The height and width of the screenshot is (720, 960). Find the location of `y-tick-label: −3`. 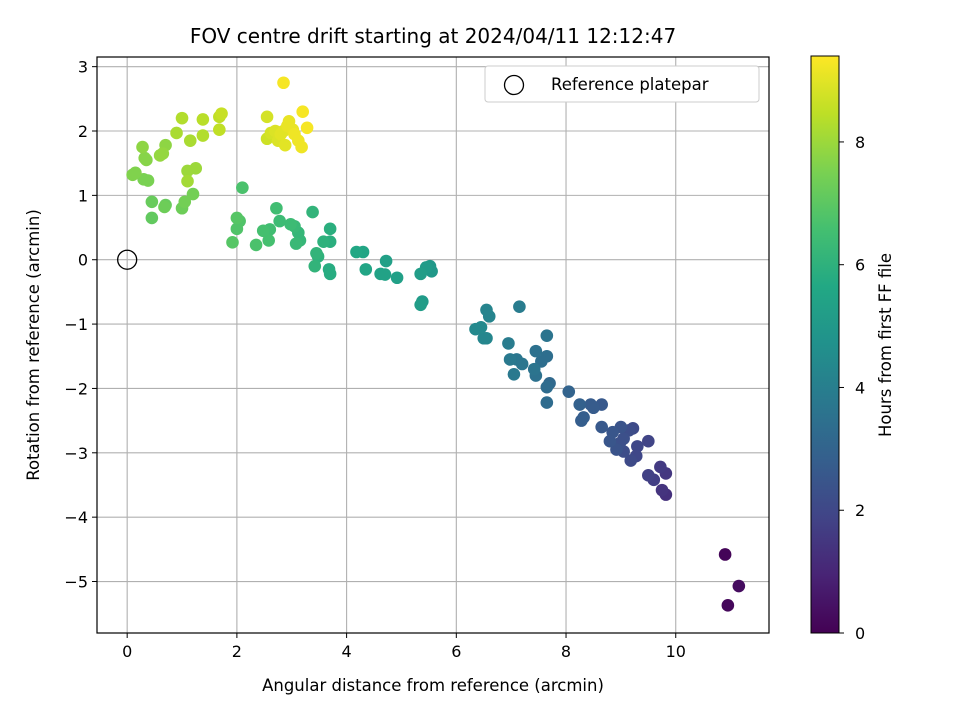

y-tick-label: −3 is located at coordinates (76, 453).